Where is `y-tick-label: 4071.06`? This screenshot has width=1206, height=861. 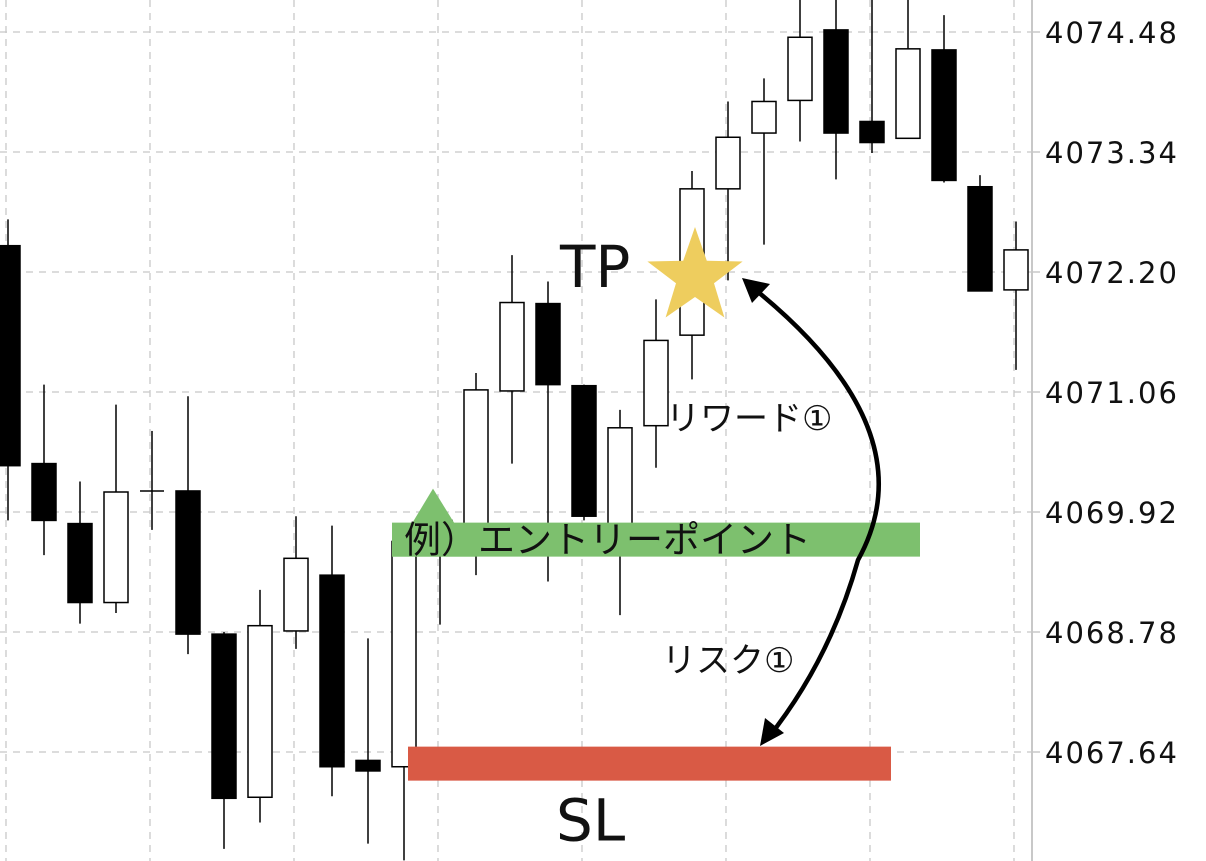
y-tick-label: 4071.06 is located at coordinates (1112, 393).